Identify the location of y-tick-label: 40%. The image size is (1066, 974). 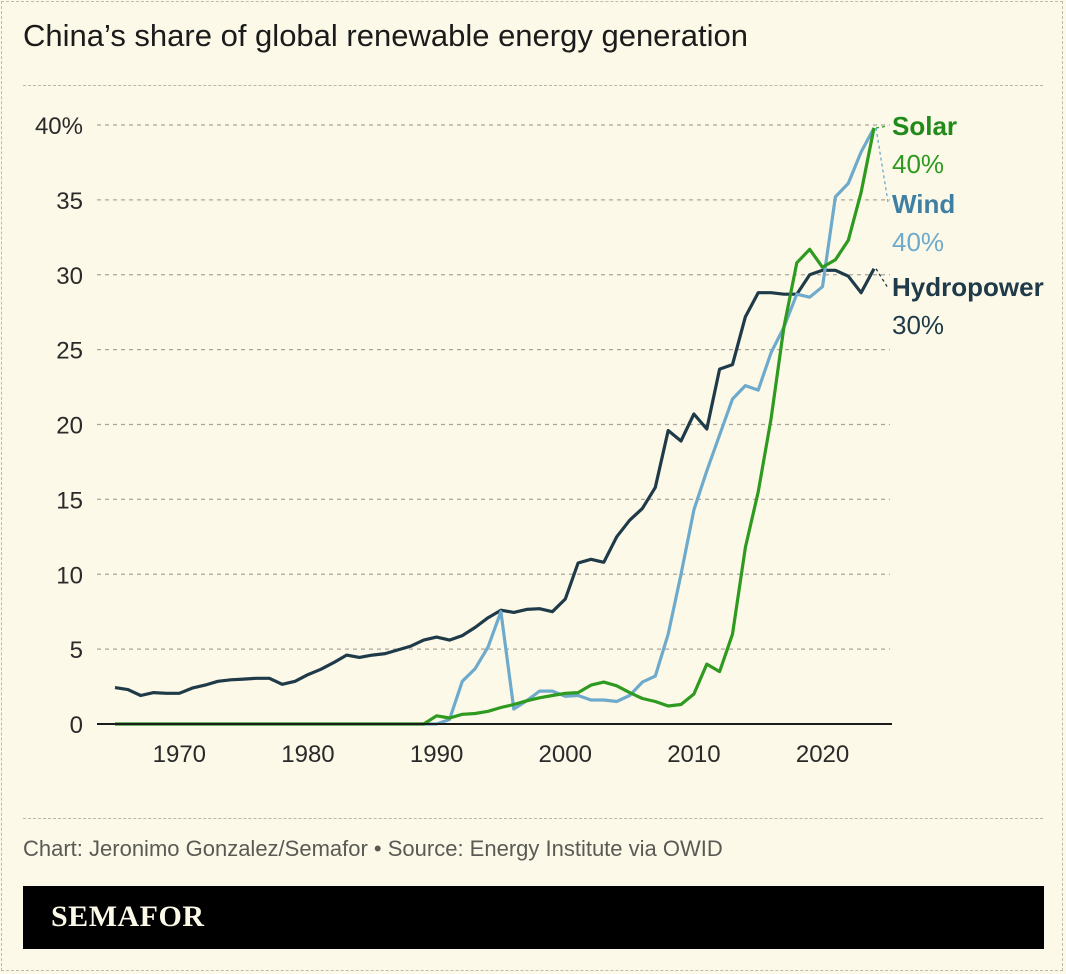
(59, 126).